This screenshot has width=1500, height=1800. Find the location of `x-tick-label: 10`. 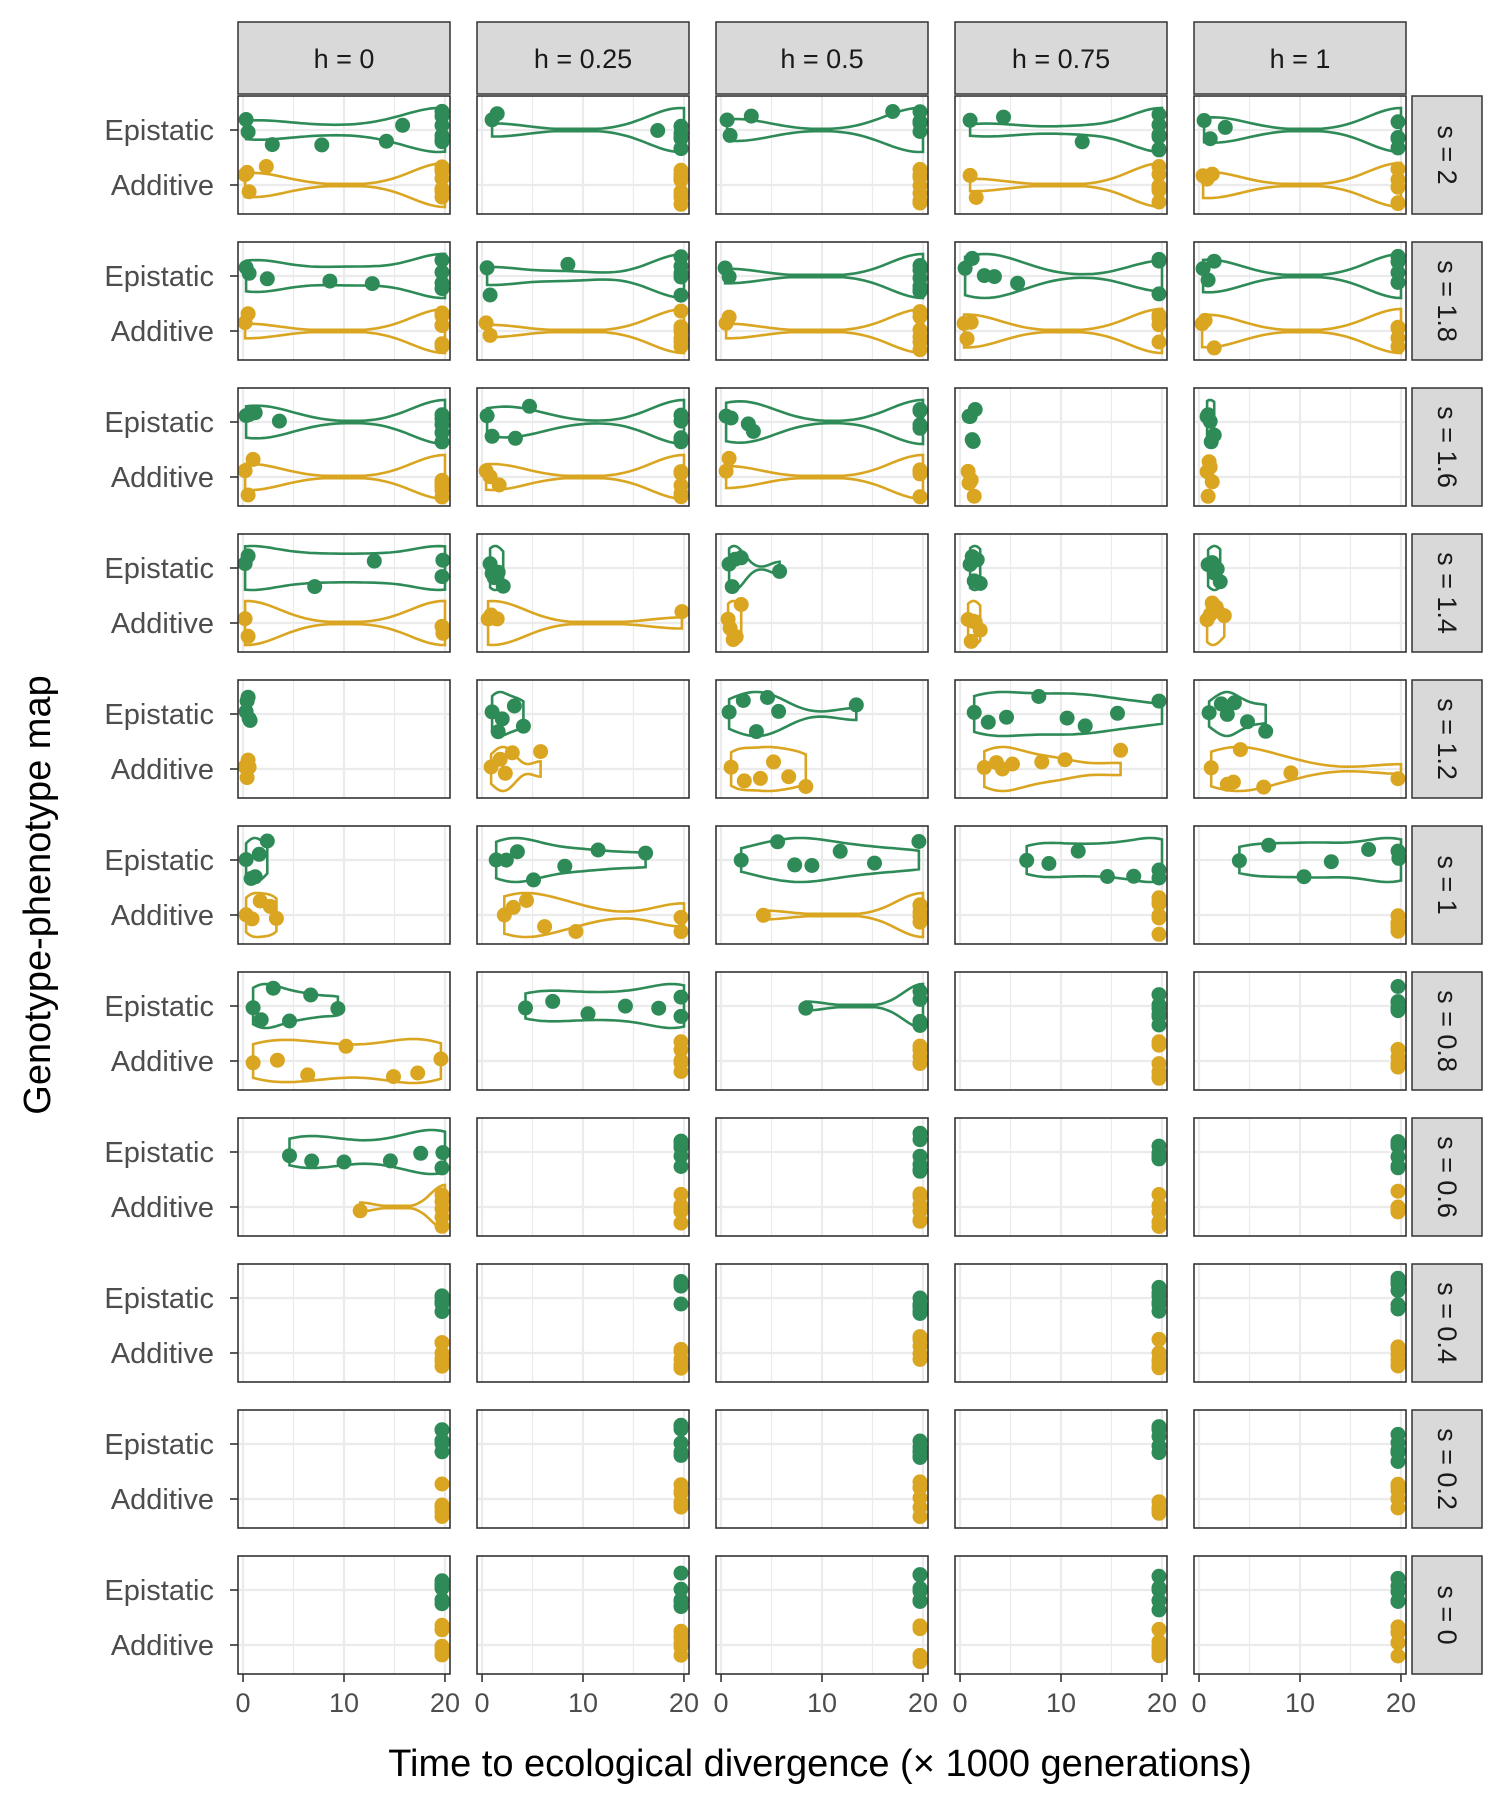

x-tick-label: 10 is located at coordinates (822, 1703).